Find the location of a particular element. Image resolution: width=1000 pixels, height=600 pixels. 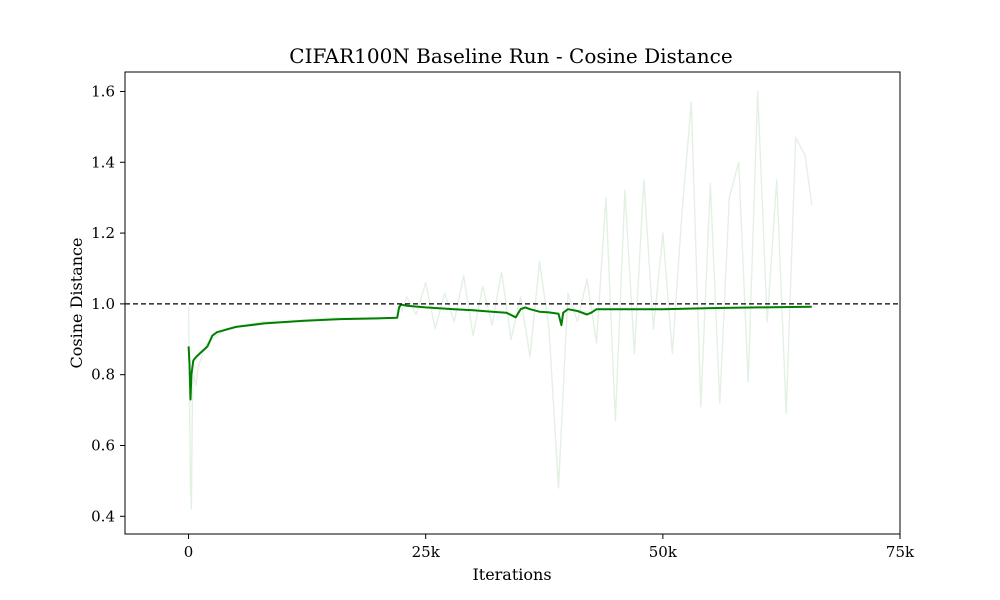

x-axis-label: Iterations is located at coordinates (511, 574).